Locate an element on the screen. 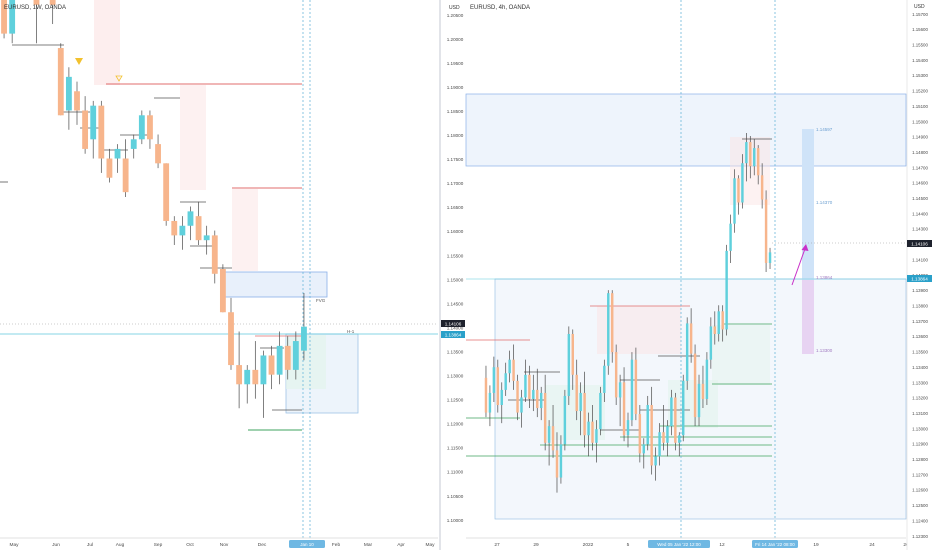 The image size is (932, 550). time-tick-label: Jul is located at coordinates (90, 545).